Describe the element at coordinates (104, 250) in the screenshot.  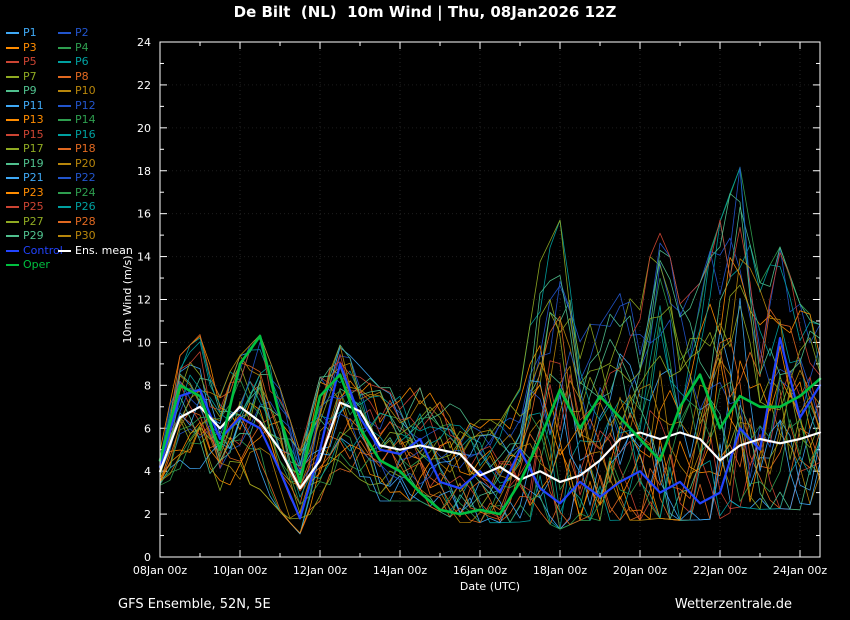
I see `legend-label: Ens. mean` at that location.